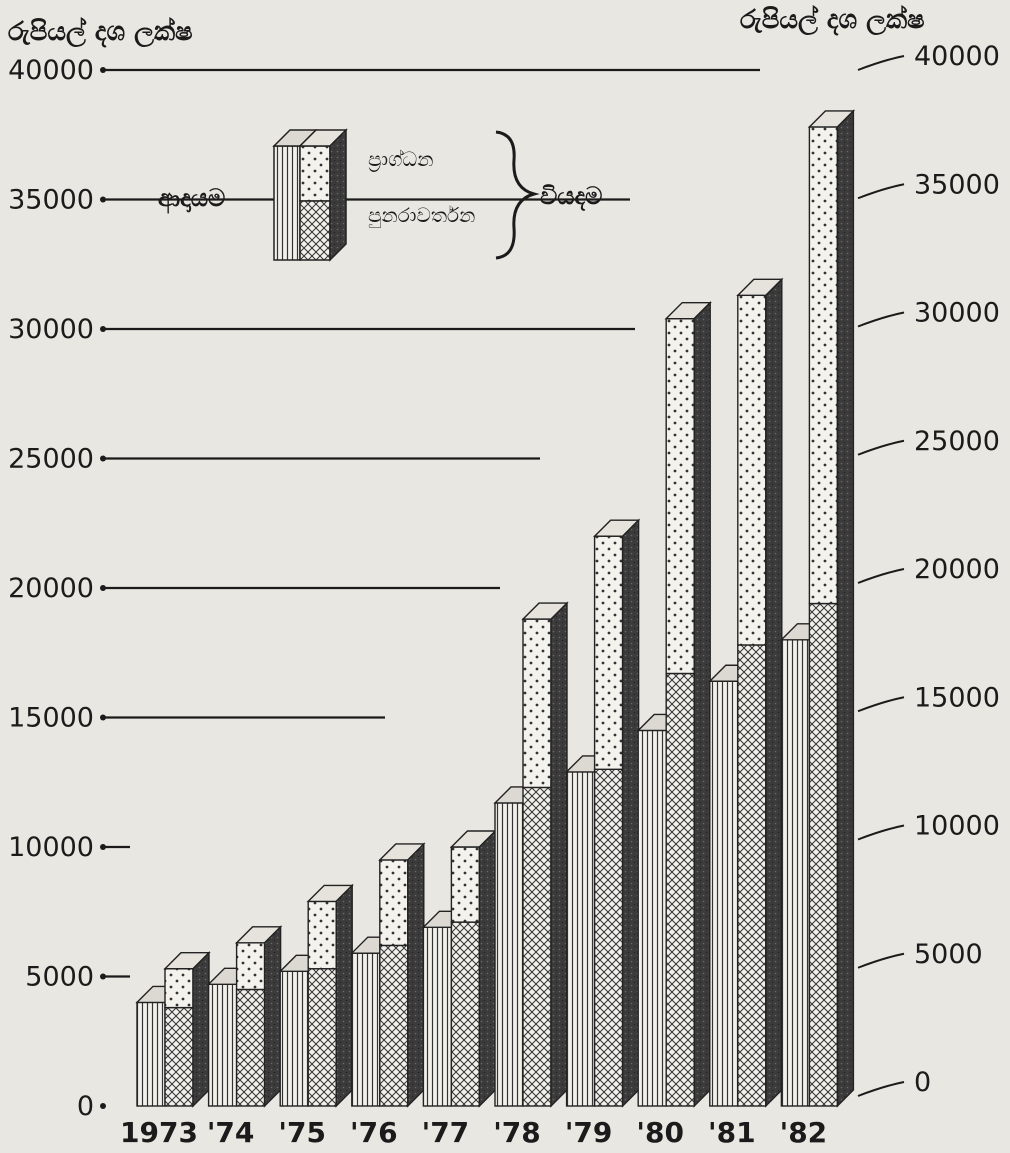 Image resolution: width=1010 pixels, height=1153 pixels. What do you see at coordinates (191, 199) in the screenshot?
I see `legend-label-income: ආදායම` at bounding box center [191, 199].